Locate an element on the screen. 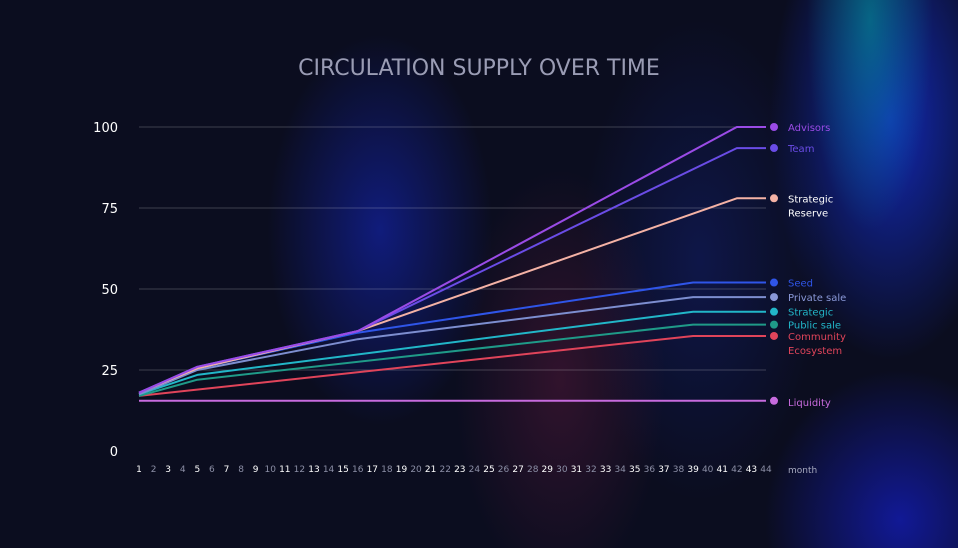 The height and width of the screenshot is (548, 958). x-tick-label: 12 is located at coordinates (299, 470).